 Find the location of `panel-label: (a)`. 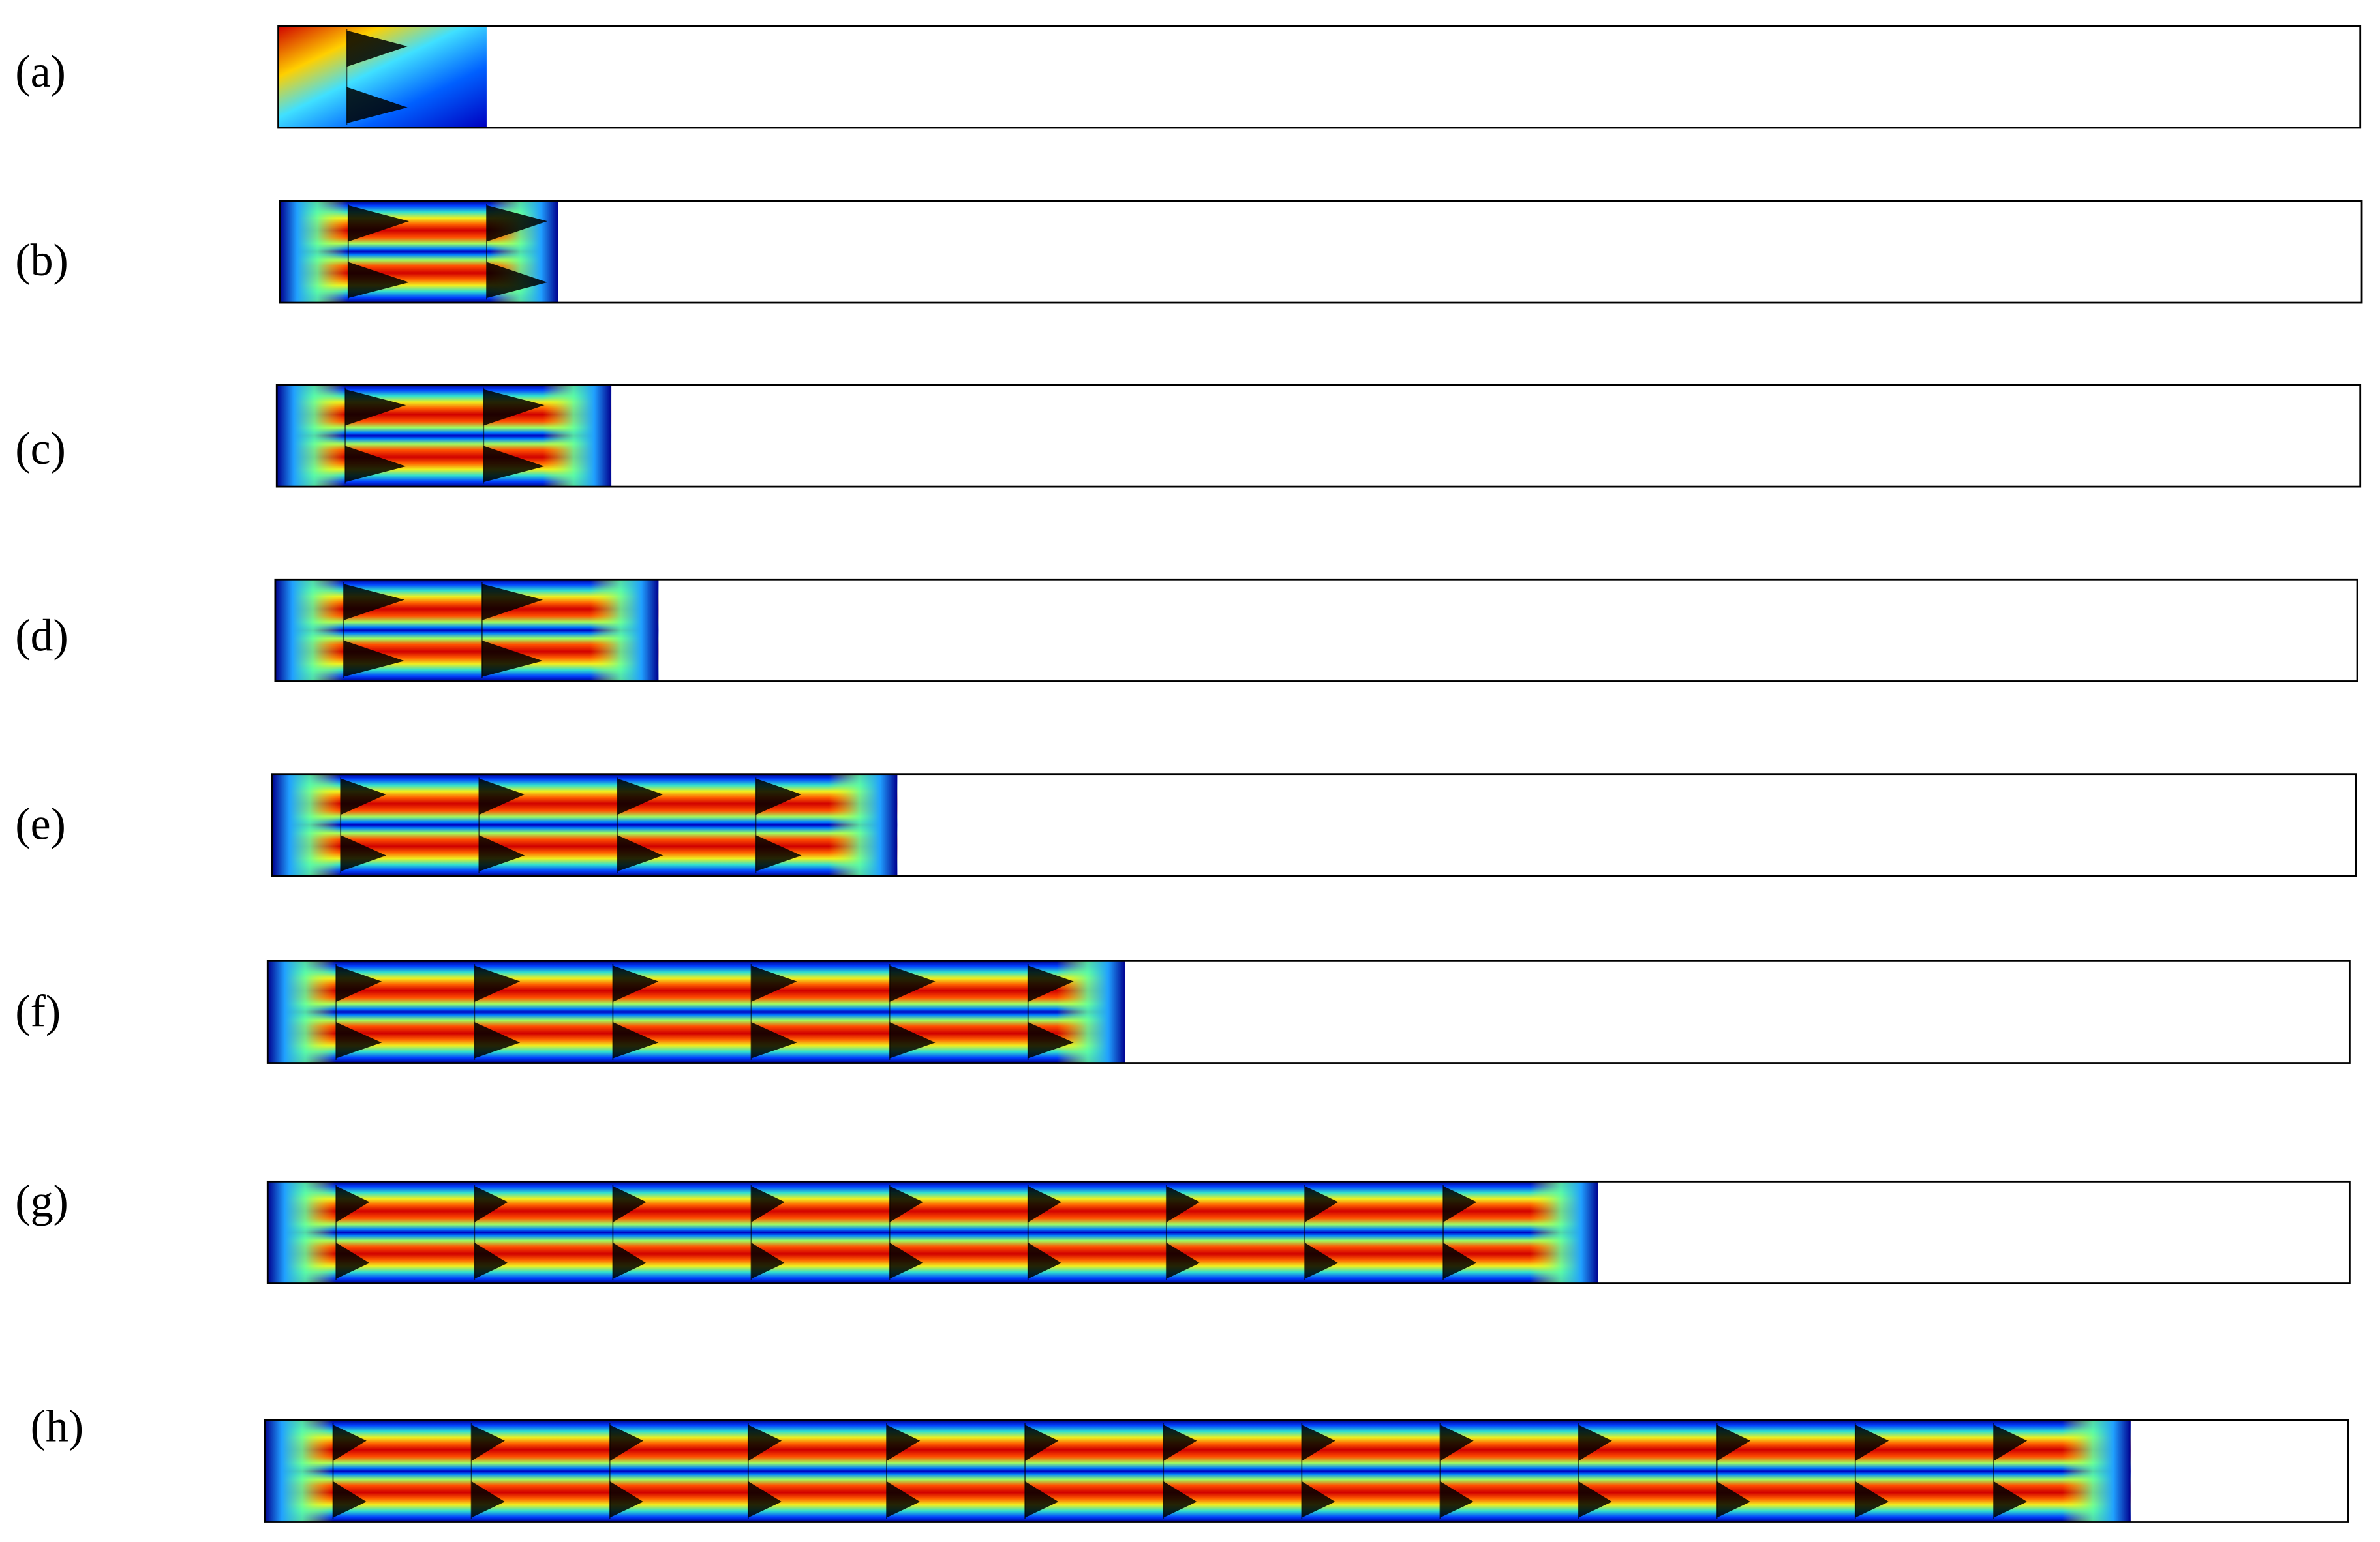

panel-label: (a) is located at coordinates (41, 72).